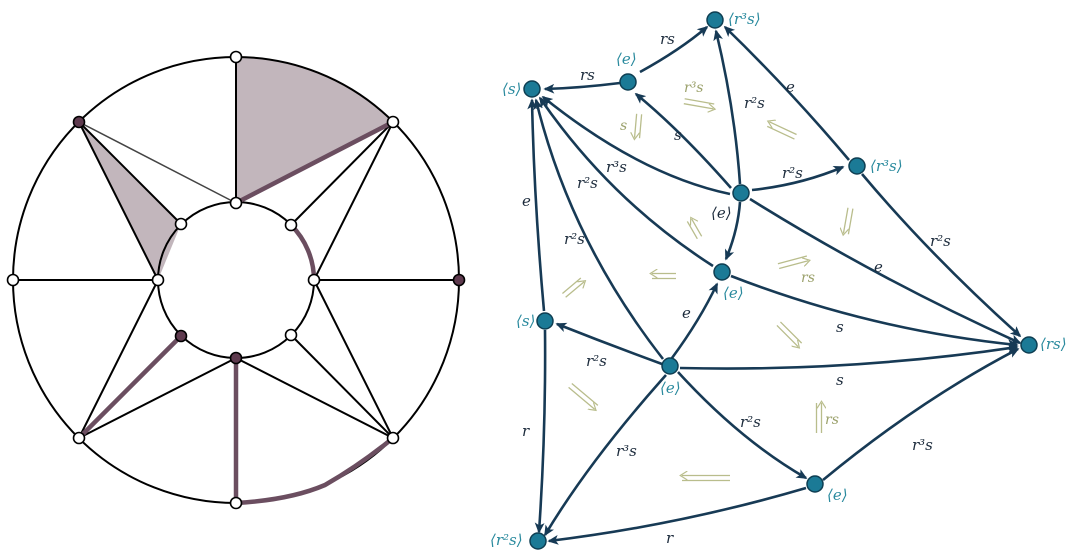 Image resolution: width=1070 pixels, height=553 pixels. Describe the element at coordinates (314, 280) in the screenshot. I see `vertex-inner-right` at that location.